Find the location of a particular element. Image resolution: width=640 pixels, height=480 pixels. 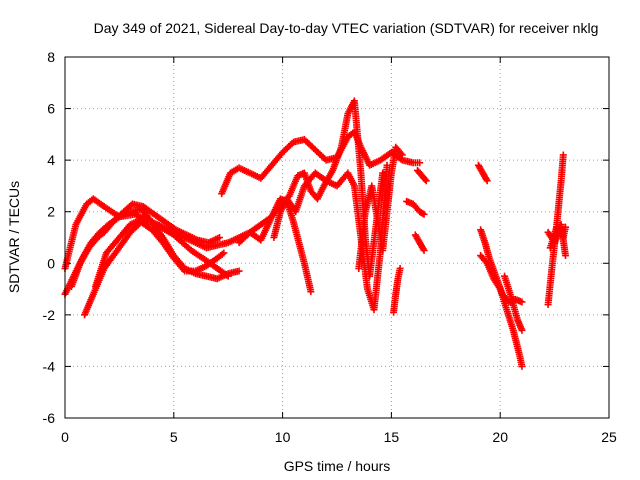

x-tick-label: 15 is located at coordinates (392, 437).